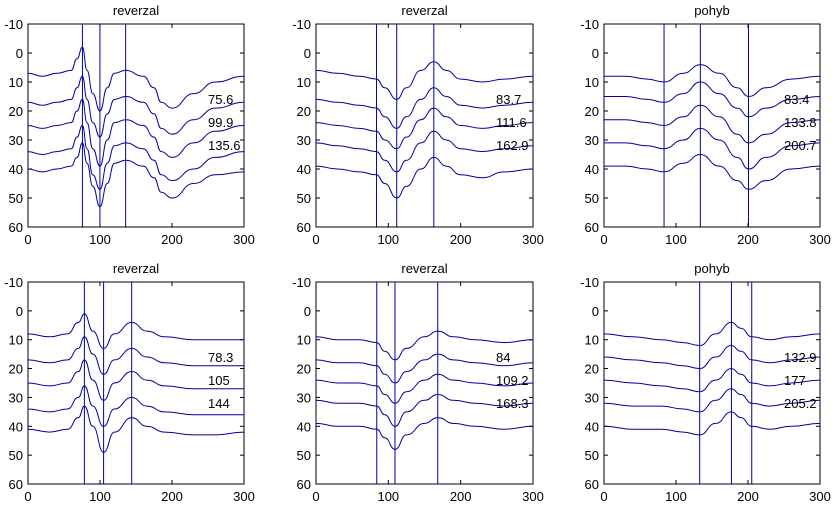  Describe the element at coordinates (220, 357) in the screenshot. I see `value-label: 78.3` at that location.